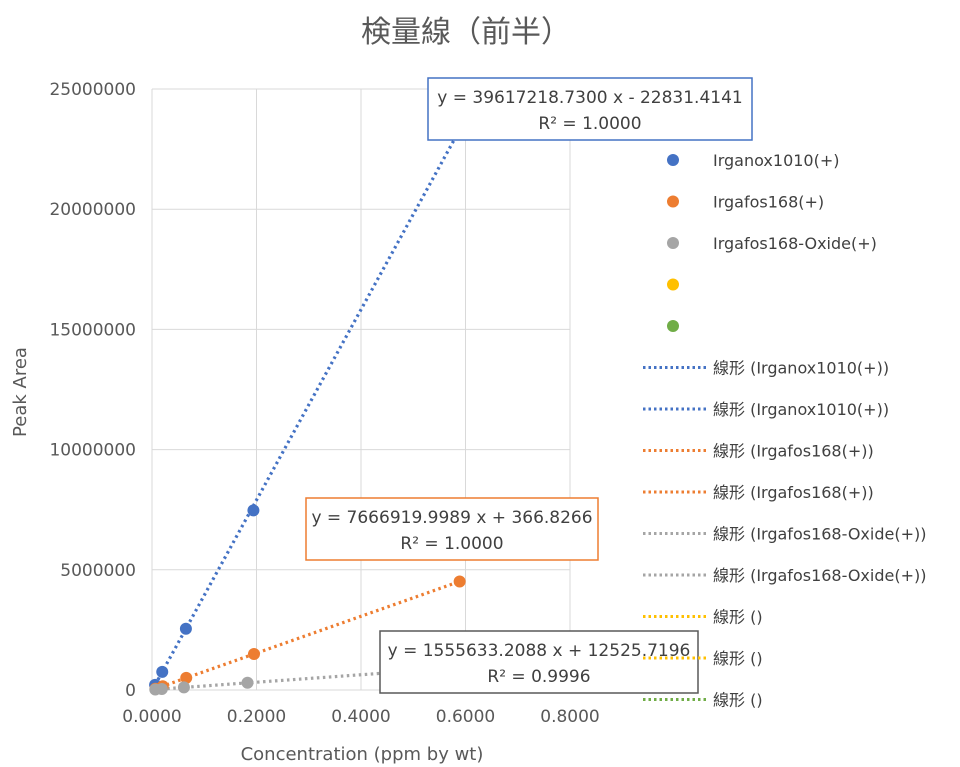  What do you see at coordinates (256, 717) in the screenshot?
I see `x-tick-label: 0.2000` at bounding box center [256, 717].